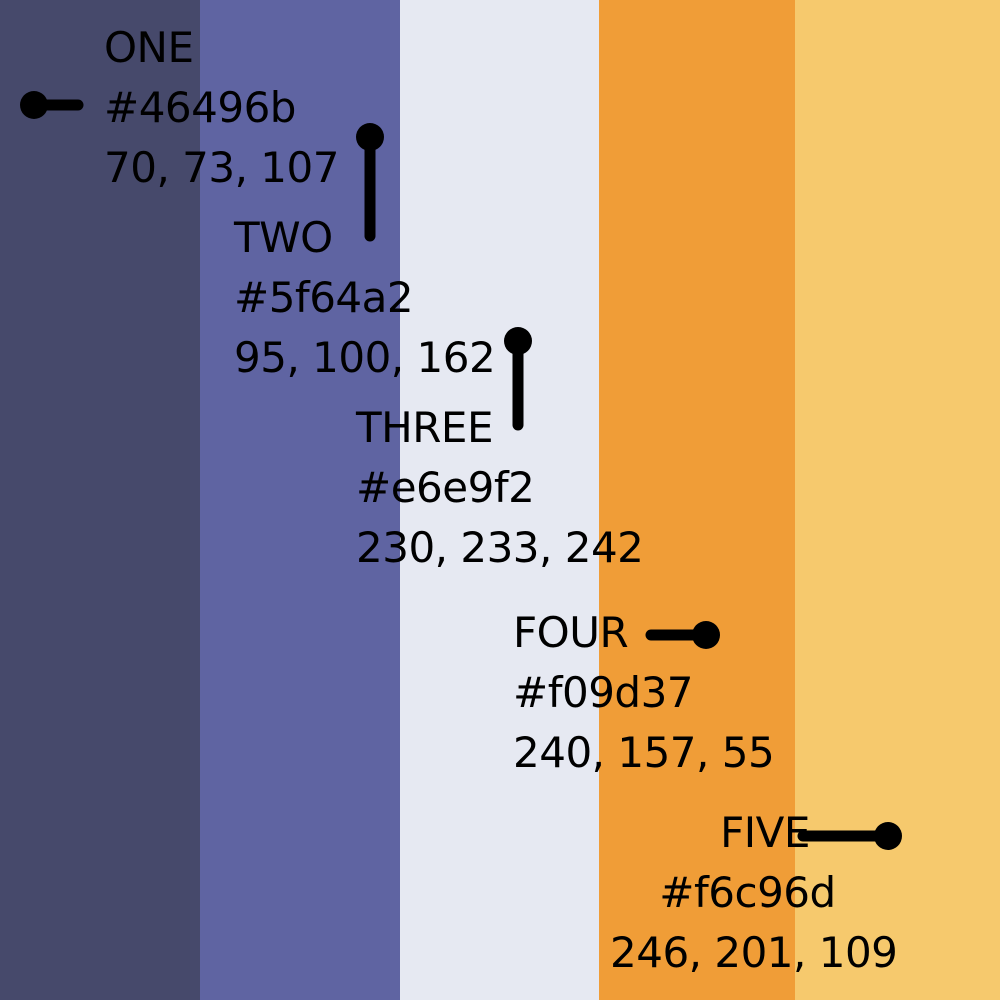 Image resolution: width=1000 pixels, height=1000 pixels. I want to click on swatch-name: ONE, so click(149, 47).